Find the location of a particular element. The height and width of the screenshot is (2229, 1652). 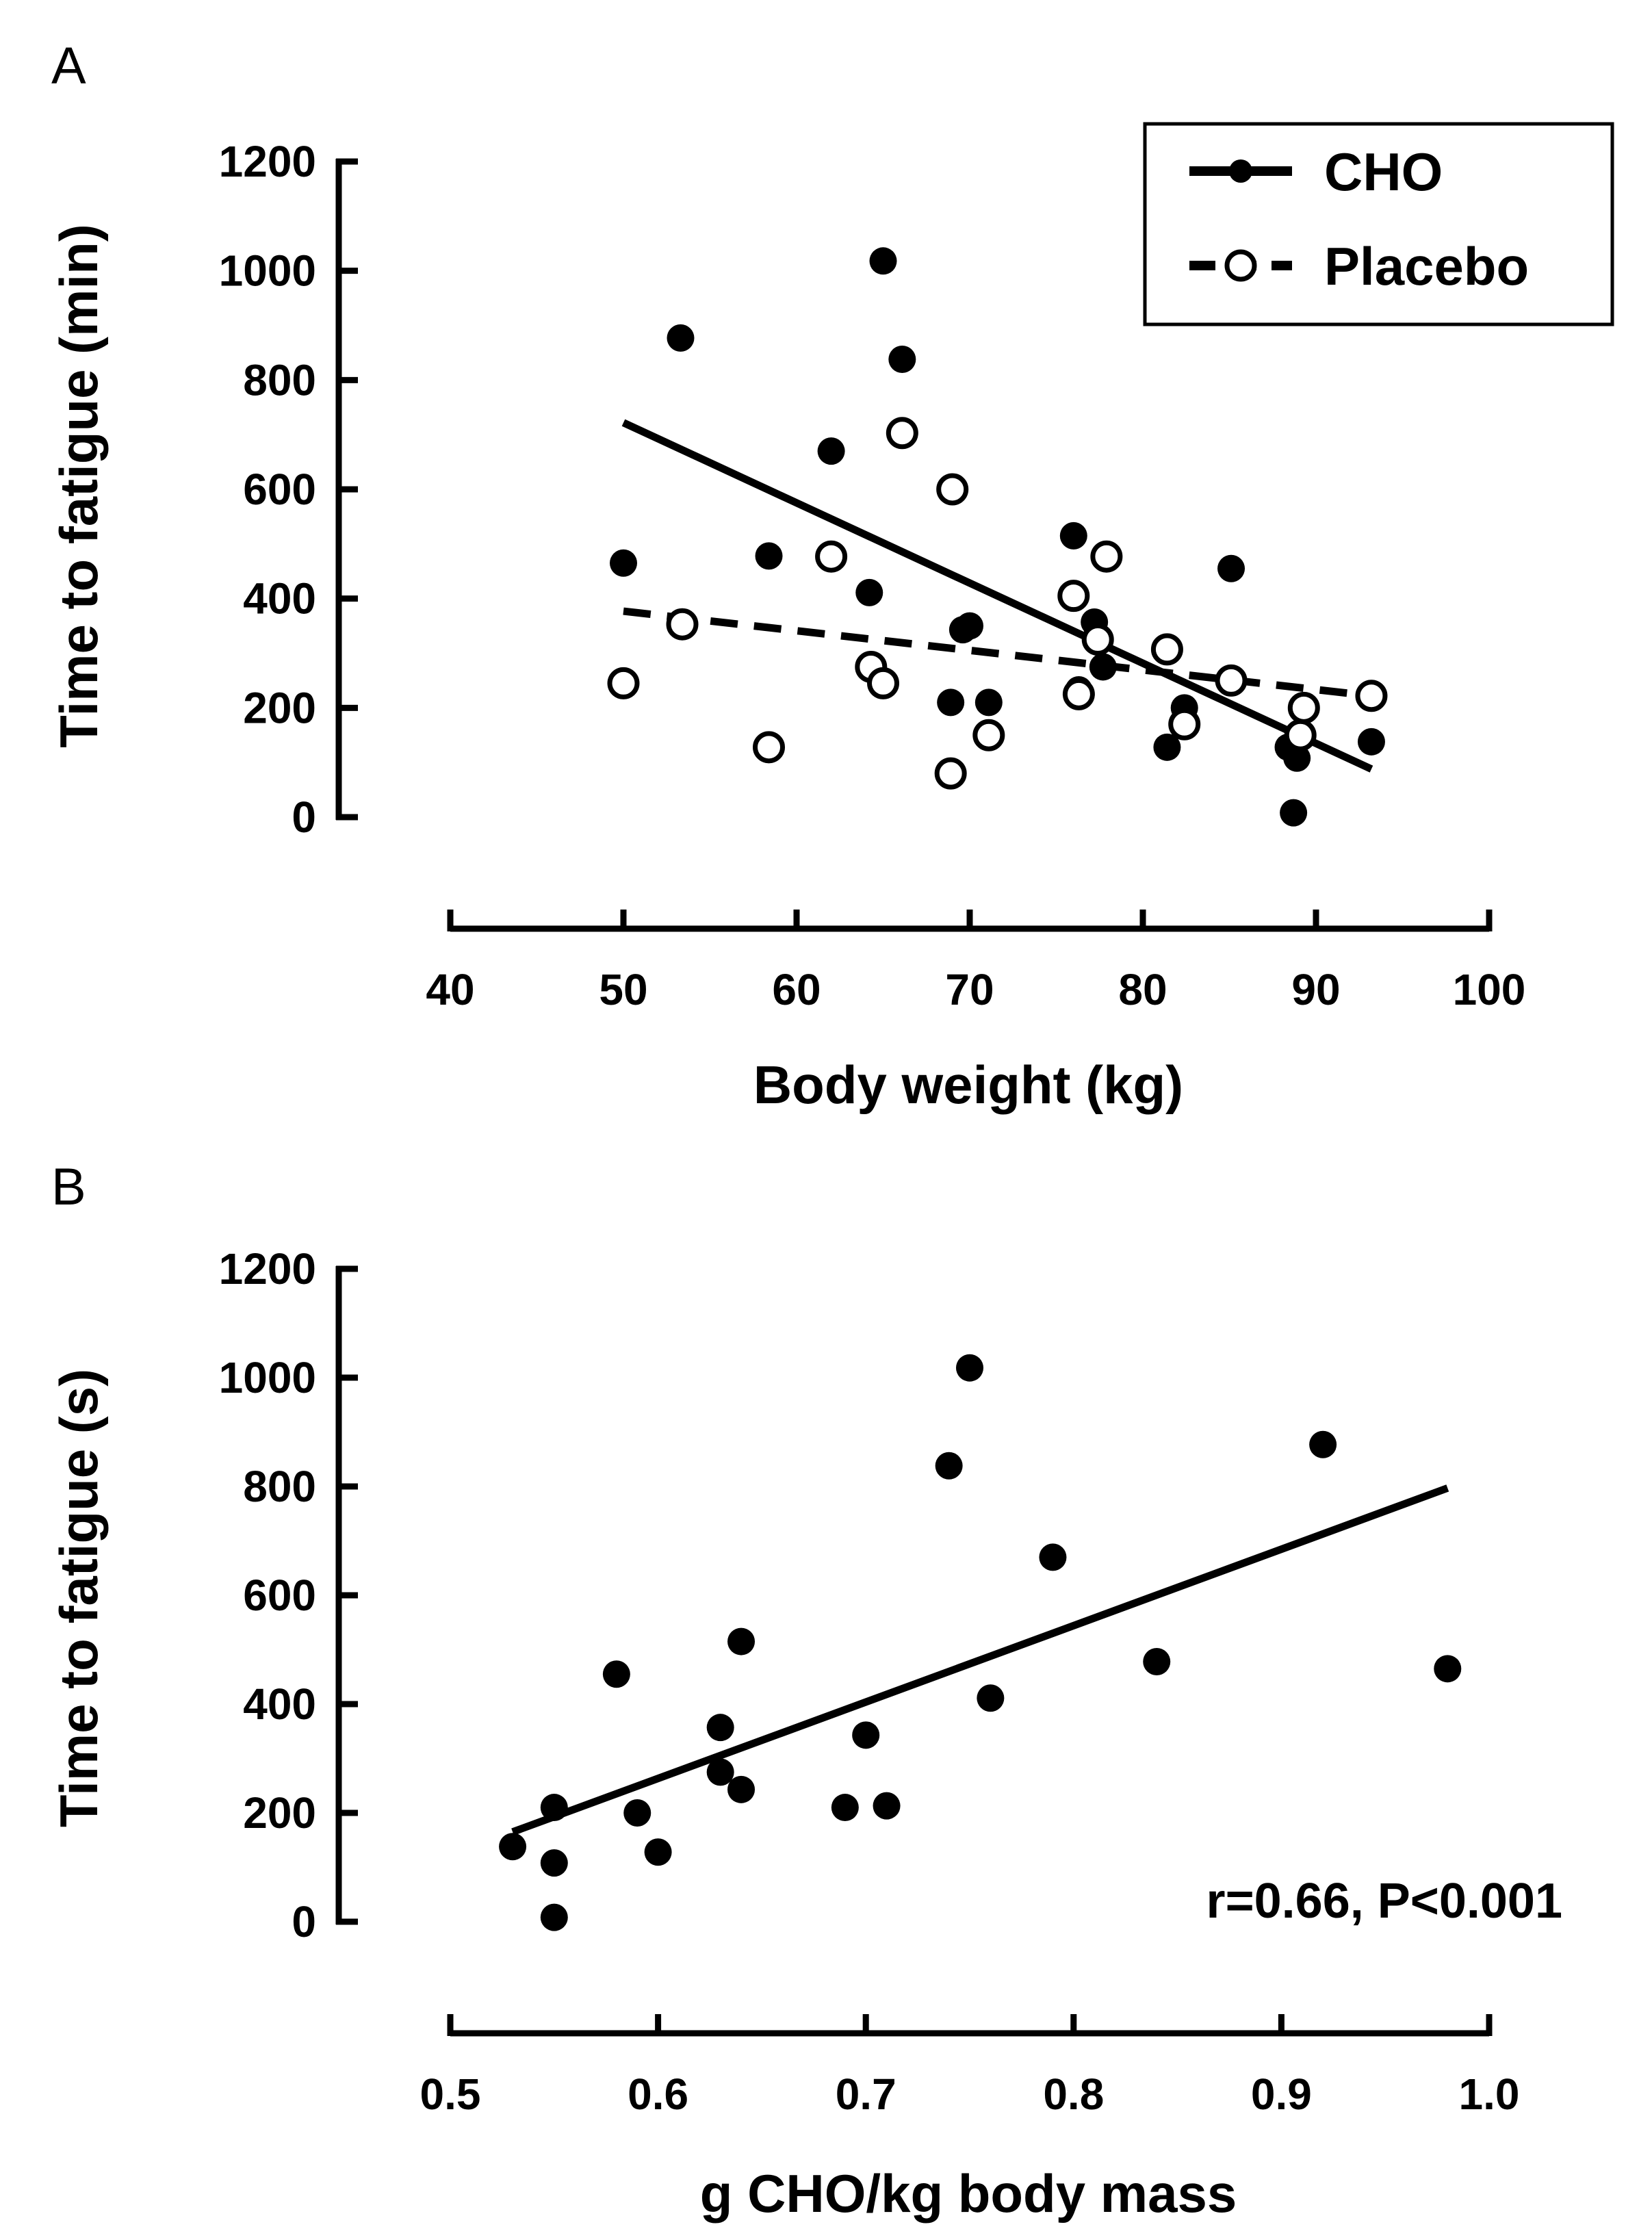

panel-b-y-tick-label: 400 is located at coordinates (280, 1704).